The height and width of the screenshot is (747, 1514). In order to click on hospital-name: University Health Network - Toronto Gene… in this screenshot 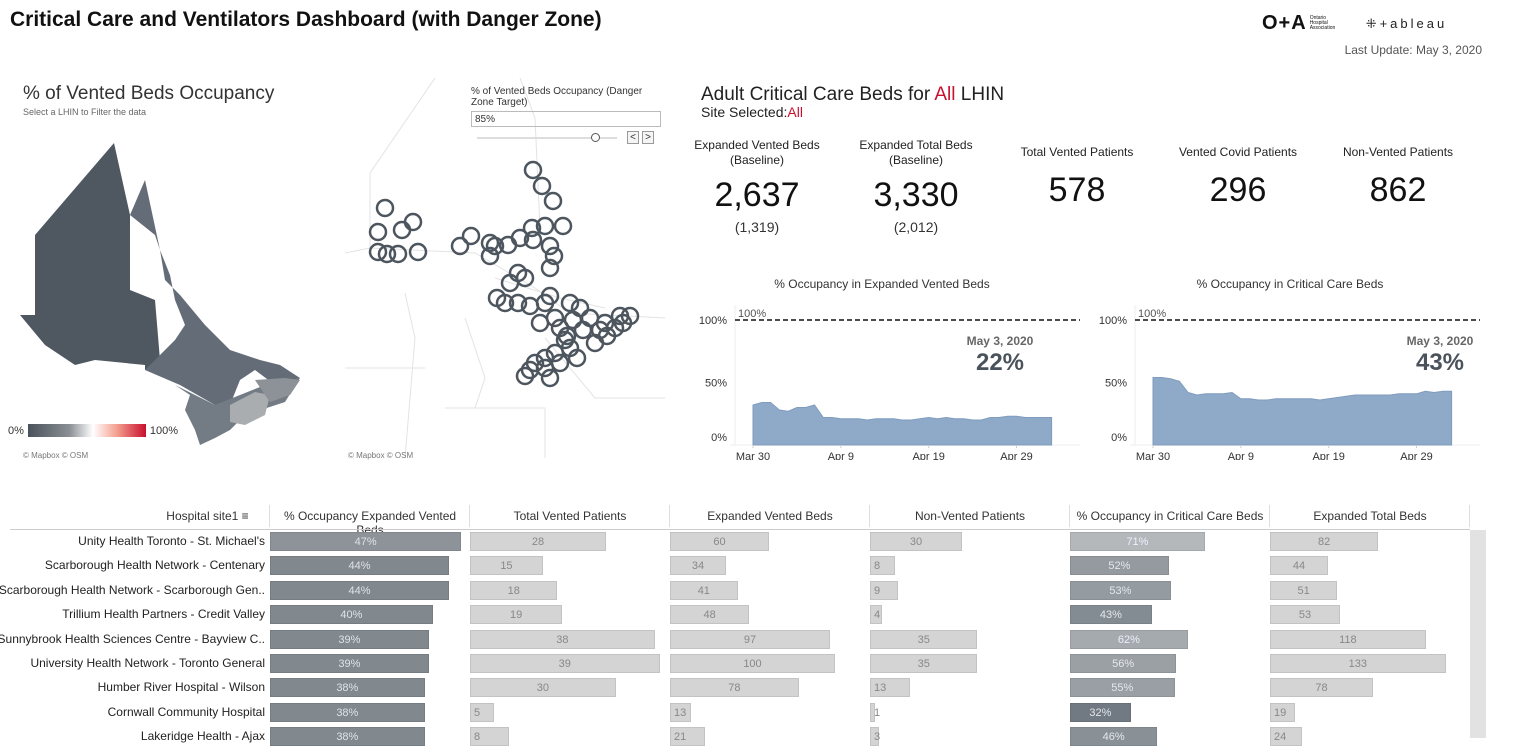, I will do `click(147, 663)`.